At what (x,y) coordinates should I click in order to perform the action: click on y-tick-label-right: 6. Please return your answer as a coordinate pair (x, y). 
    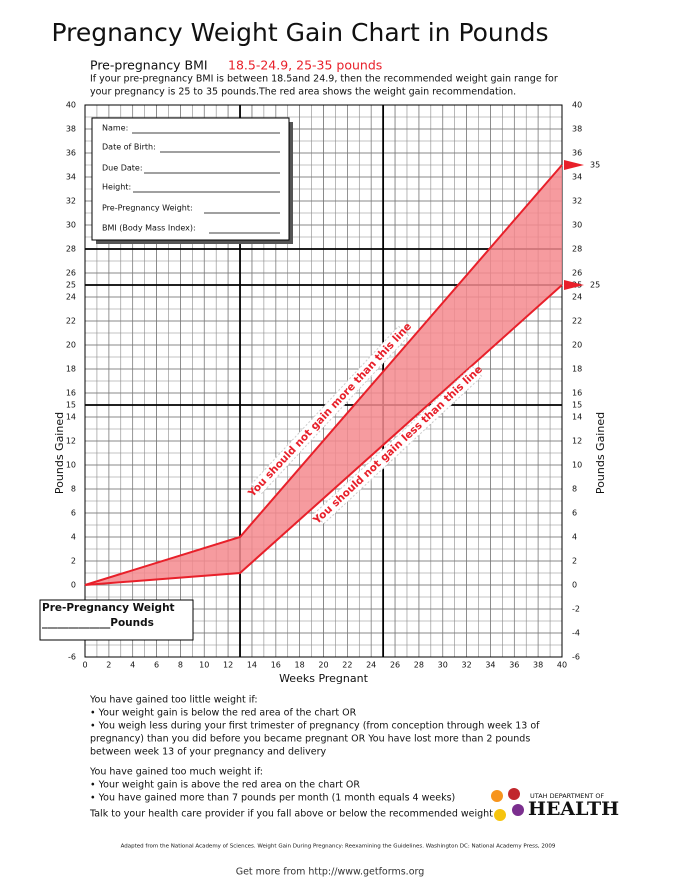
    Looking at the image, I should click on (574, 513).